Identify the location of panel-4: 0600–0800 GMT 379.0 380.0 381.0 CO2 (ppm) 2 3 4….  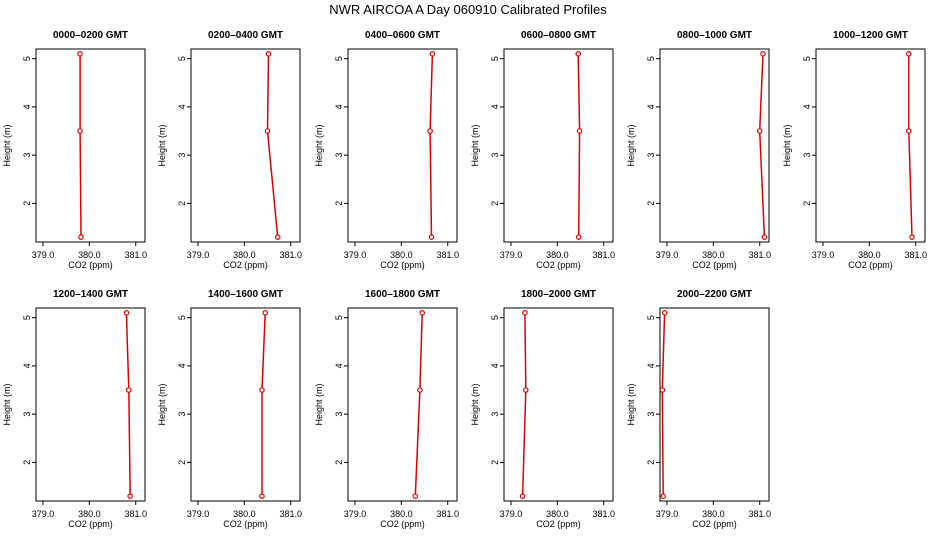
(542, 150).